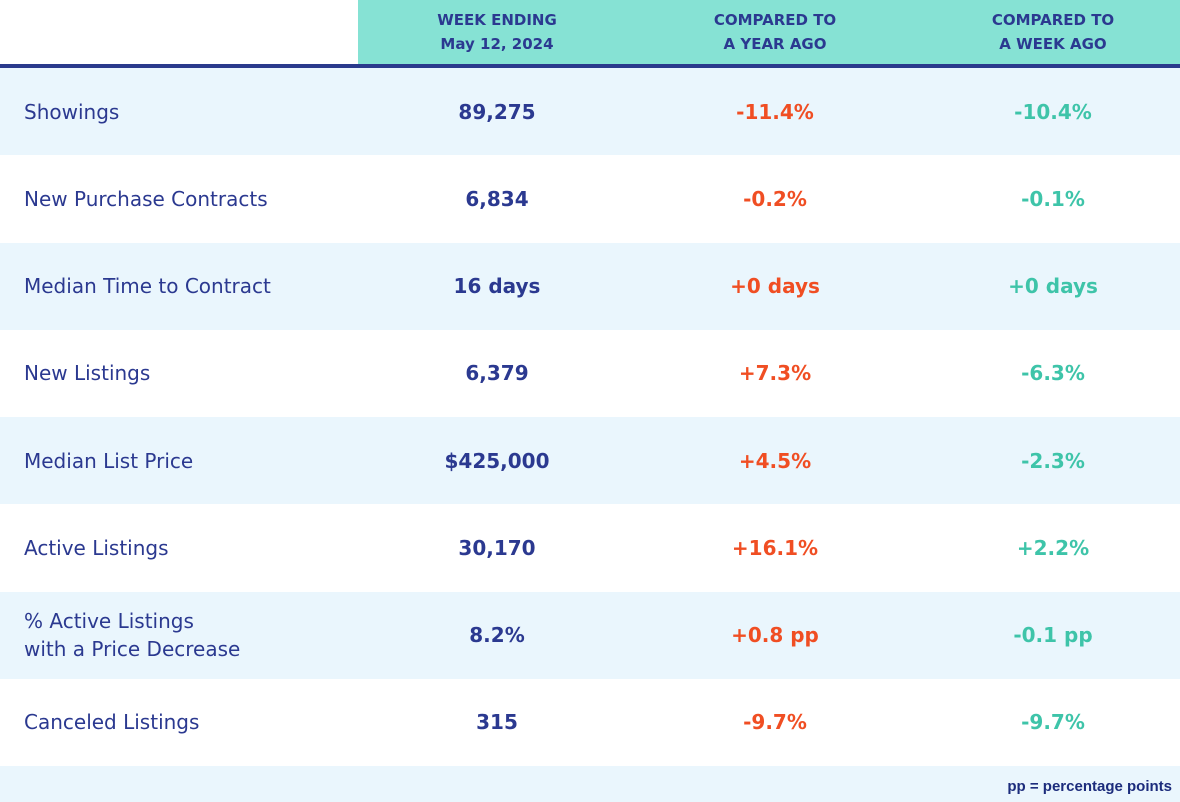 The image size is (1180, 802). What do you see at coordinates (96, 547) in the screenshot?
I see `label-line: Active Listings` at bounding box center [96, 547].